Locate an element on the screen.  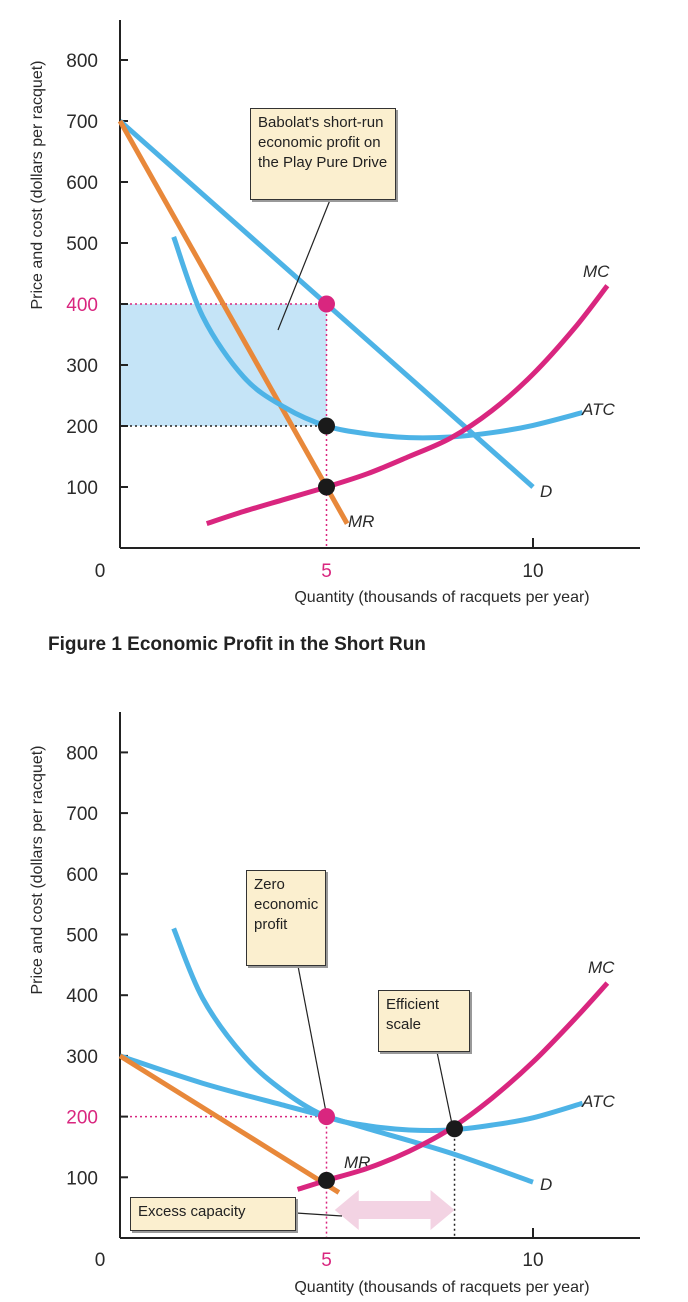
curve-label-mr: MR is located at coordinates (361, 521).